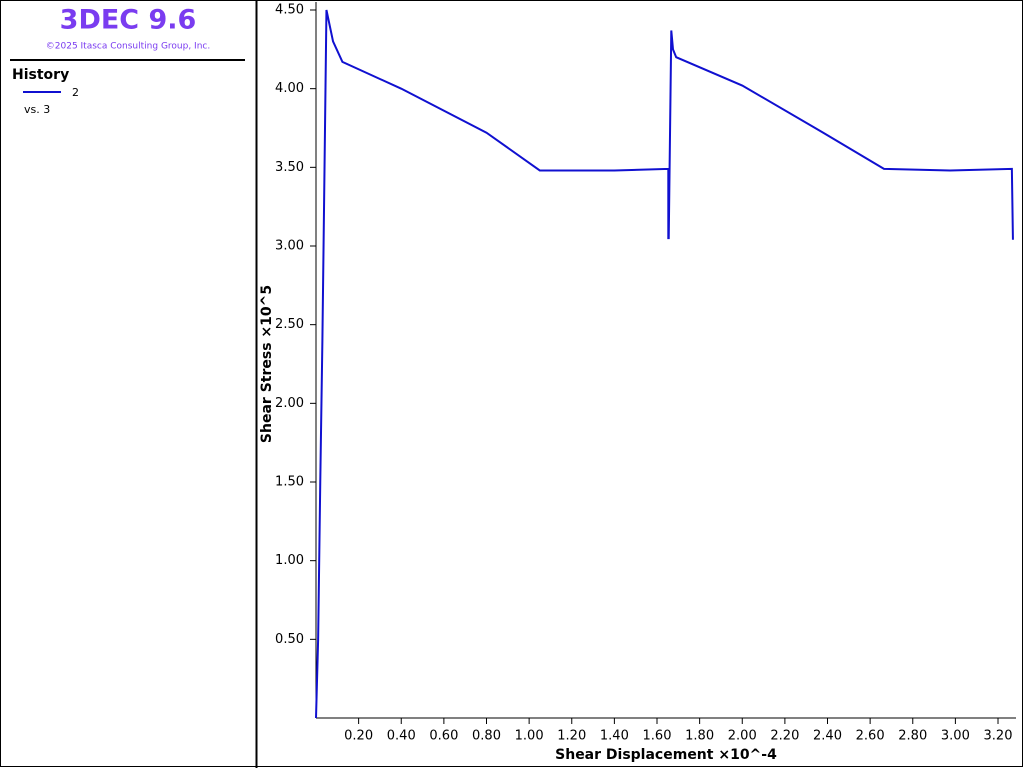 This screenshot has width=1024, height=772. What do you see at coordinates (289, 246) in the screenshot?
I see `y-tick-label: 3.00` at bounding box center [289, 246].